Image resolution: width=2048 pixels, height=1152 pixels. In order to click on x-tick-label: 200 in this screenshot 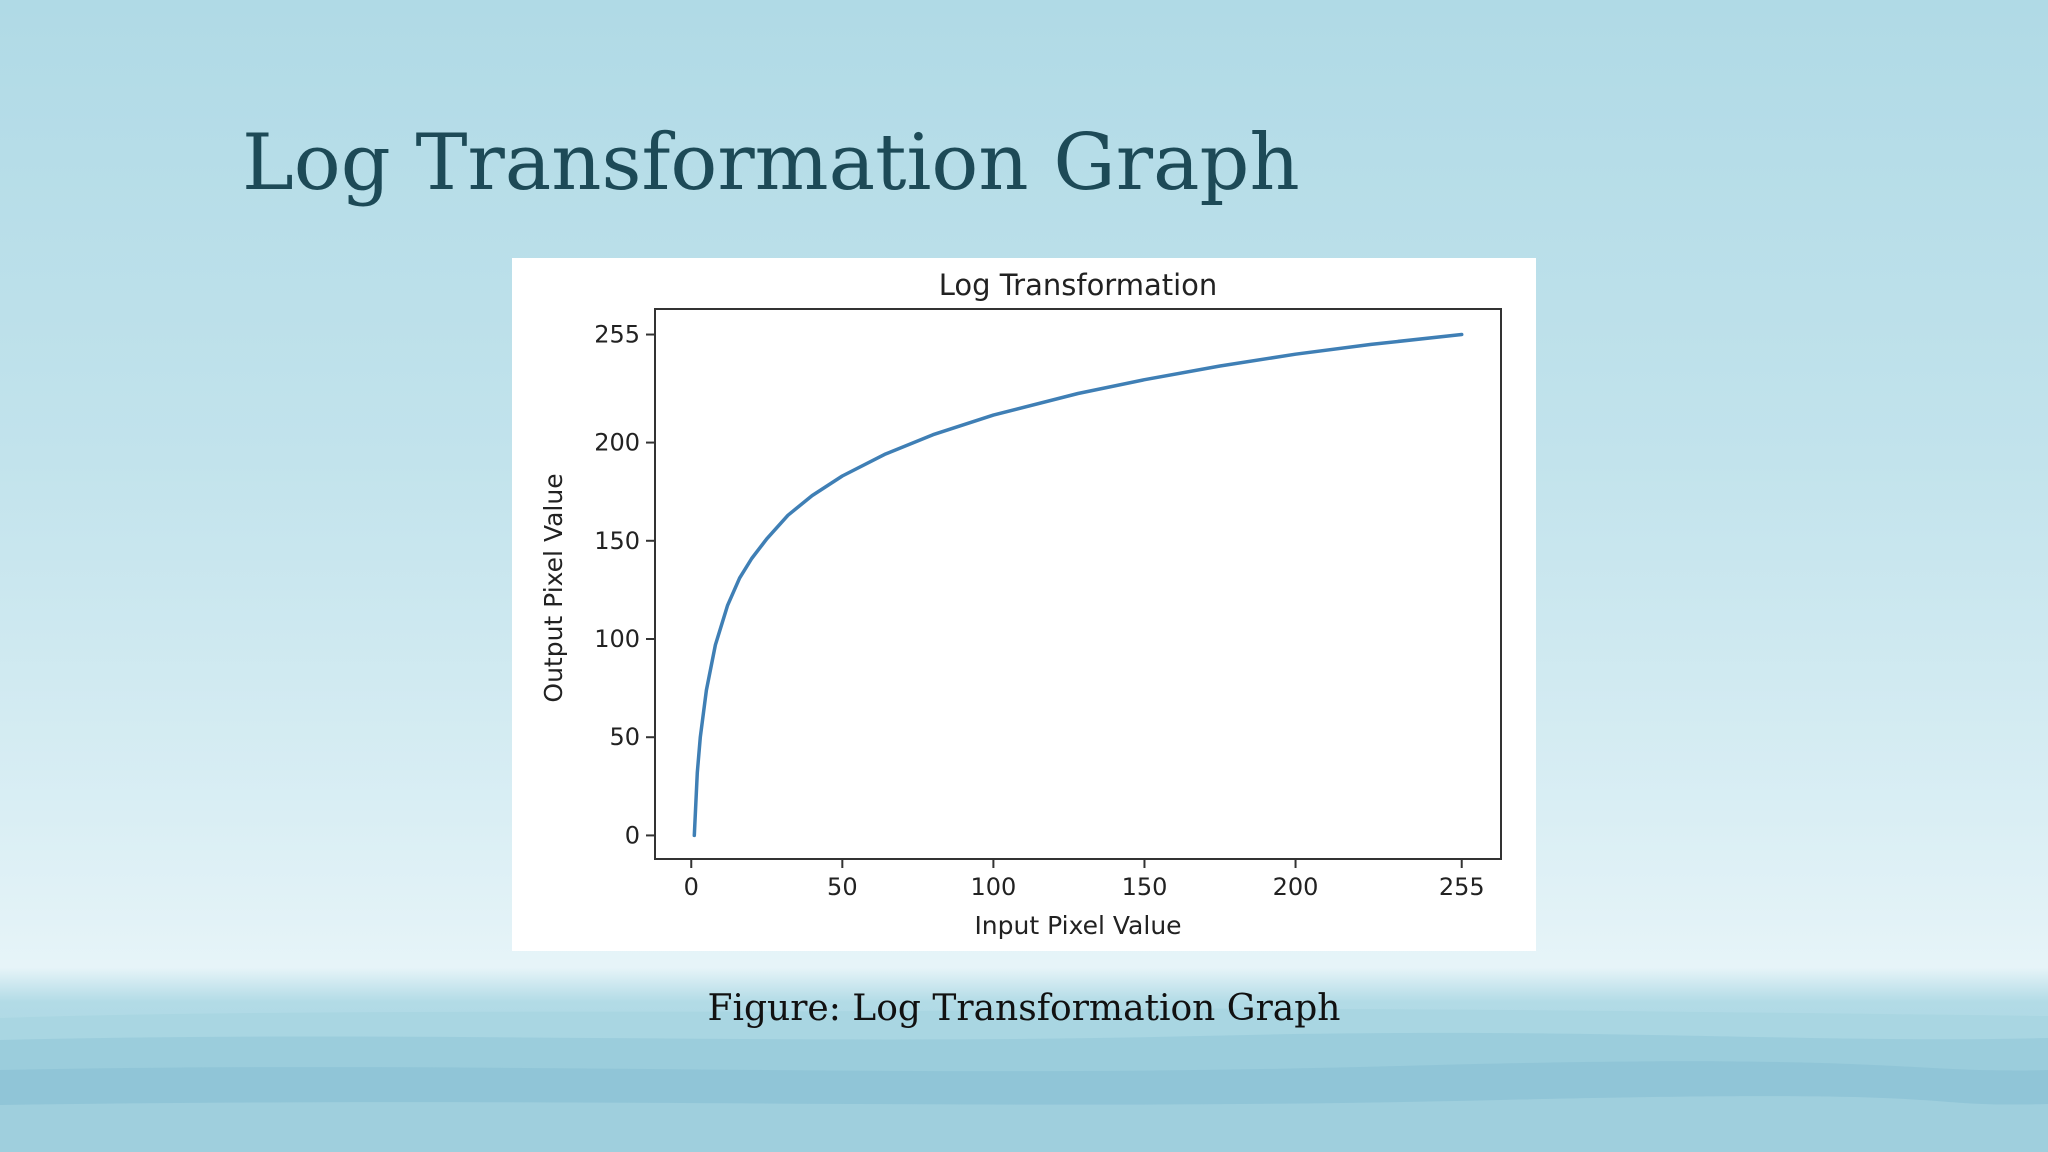, I will do `click(1296, 887)`.